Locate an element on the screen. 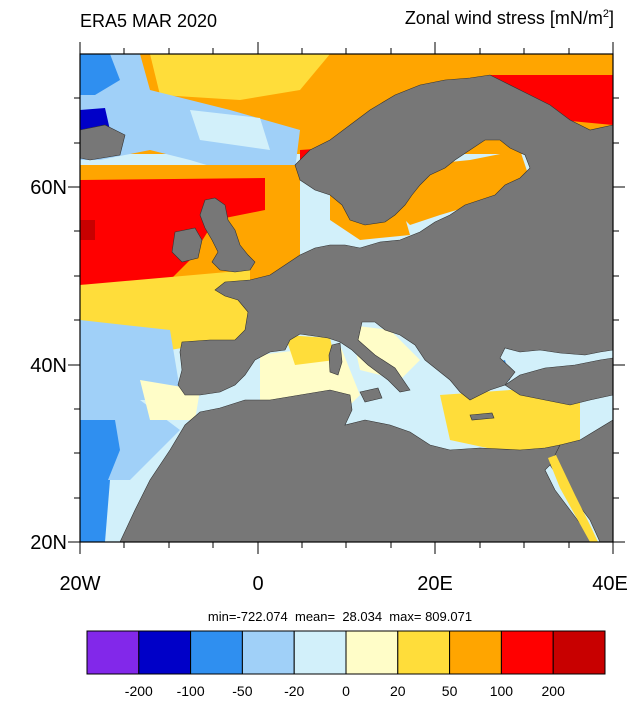 This screenshot has height=708, width=640. lon-label-40e: 40E is located at coordinates (610, 584).